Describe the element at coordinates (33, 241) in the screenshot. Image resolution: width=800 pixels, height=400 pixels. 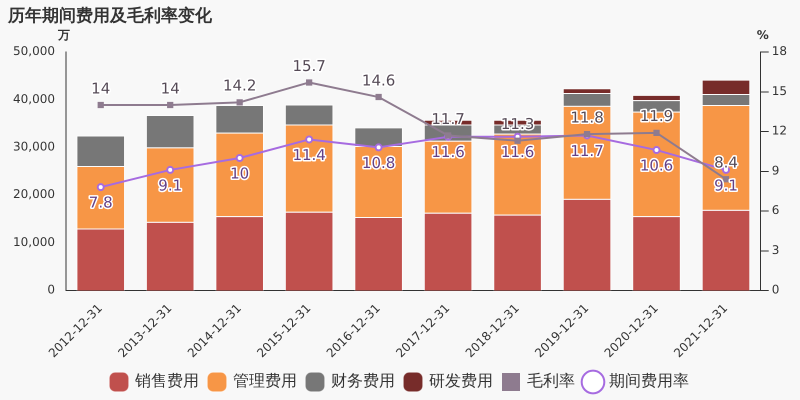
I see `y-tick-label: 10,000` at that location.